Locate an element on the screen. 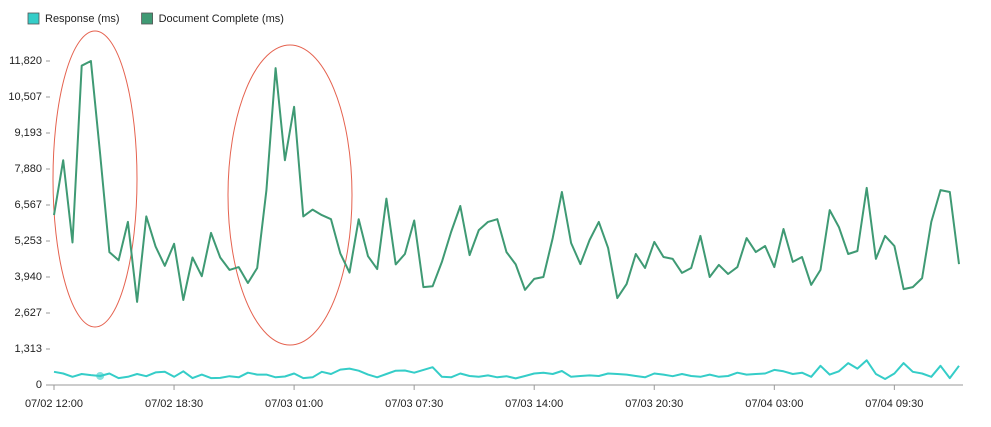  y-tick-label: 11,820 is located at coordinates (25, 61).